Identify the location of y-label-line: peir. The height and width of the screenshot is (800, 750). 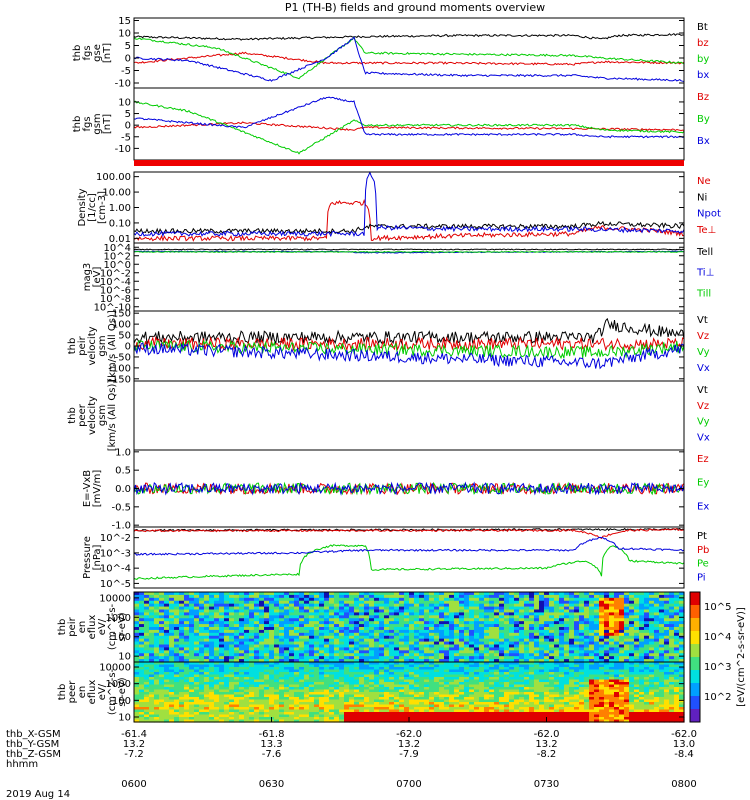
(72, 626).